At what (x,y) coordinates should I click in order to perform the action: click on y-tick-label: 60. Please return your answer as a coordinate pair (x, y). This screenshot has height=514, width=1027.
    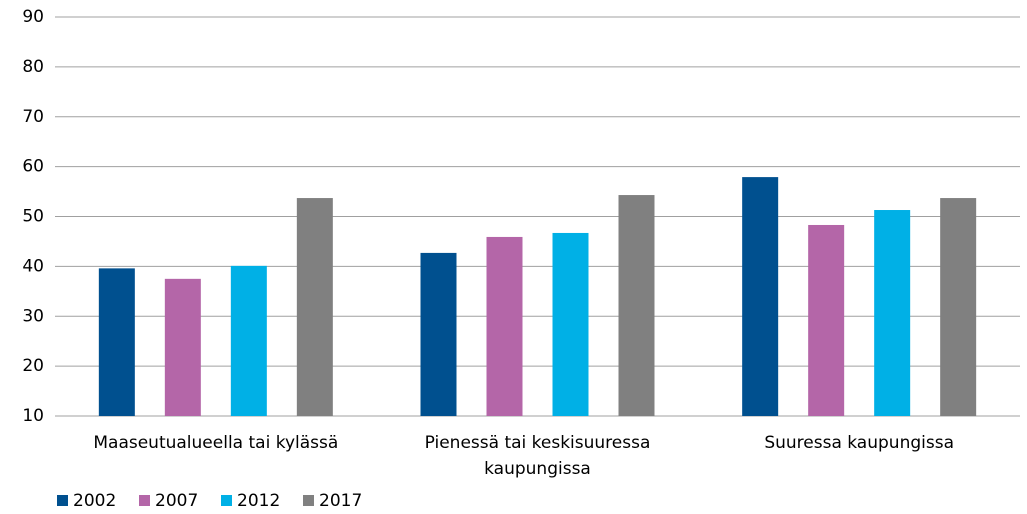
    Looking at the image, I should click on (33, 167).